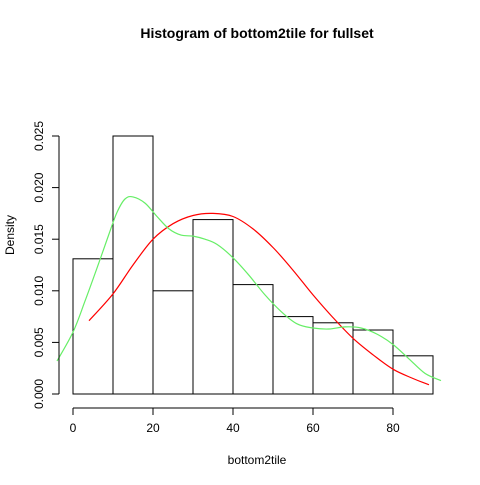 The image size is (480, 485). Describe the element at coordinates (39, 394) in the screenshot. I see `y-tick-label-0: 0.000` at that location.